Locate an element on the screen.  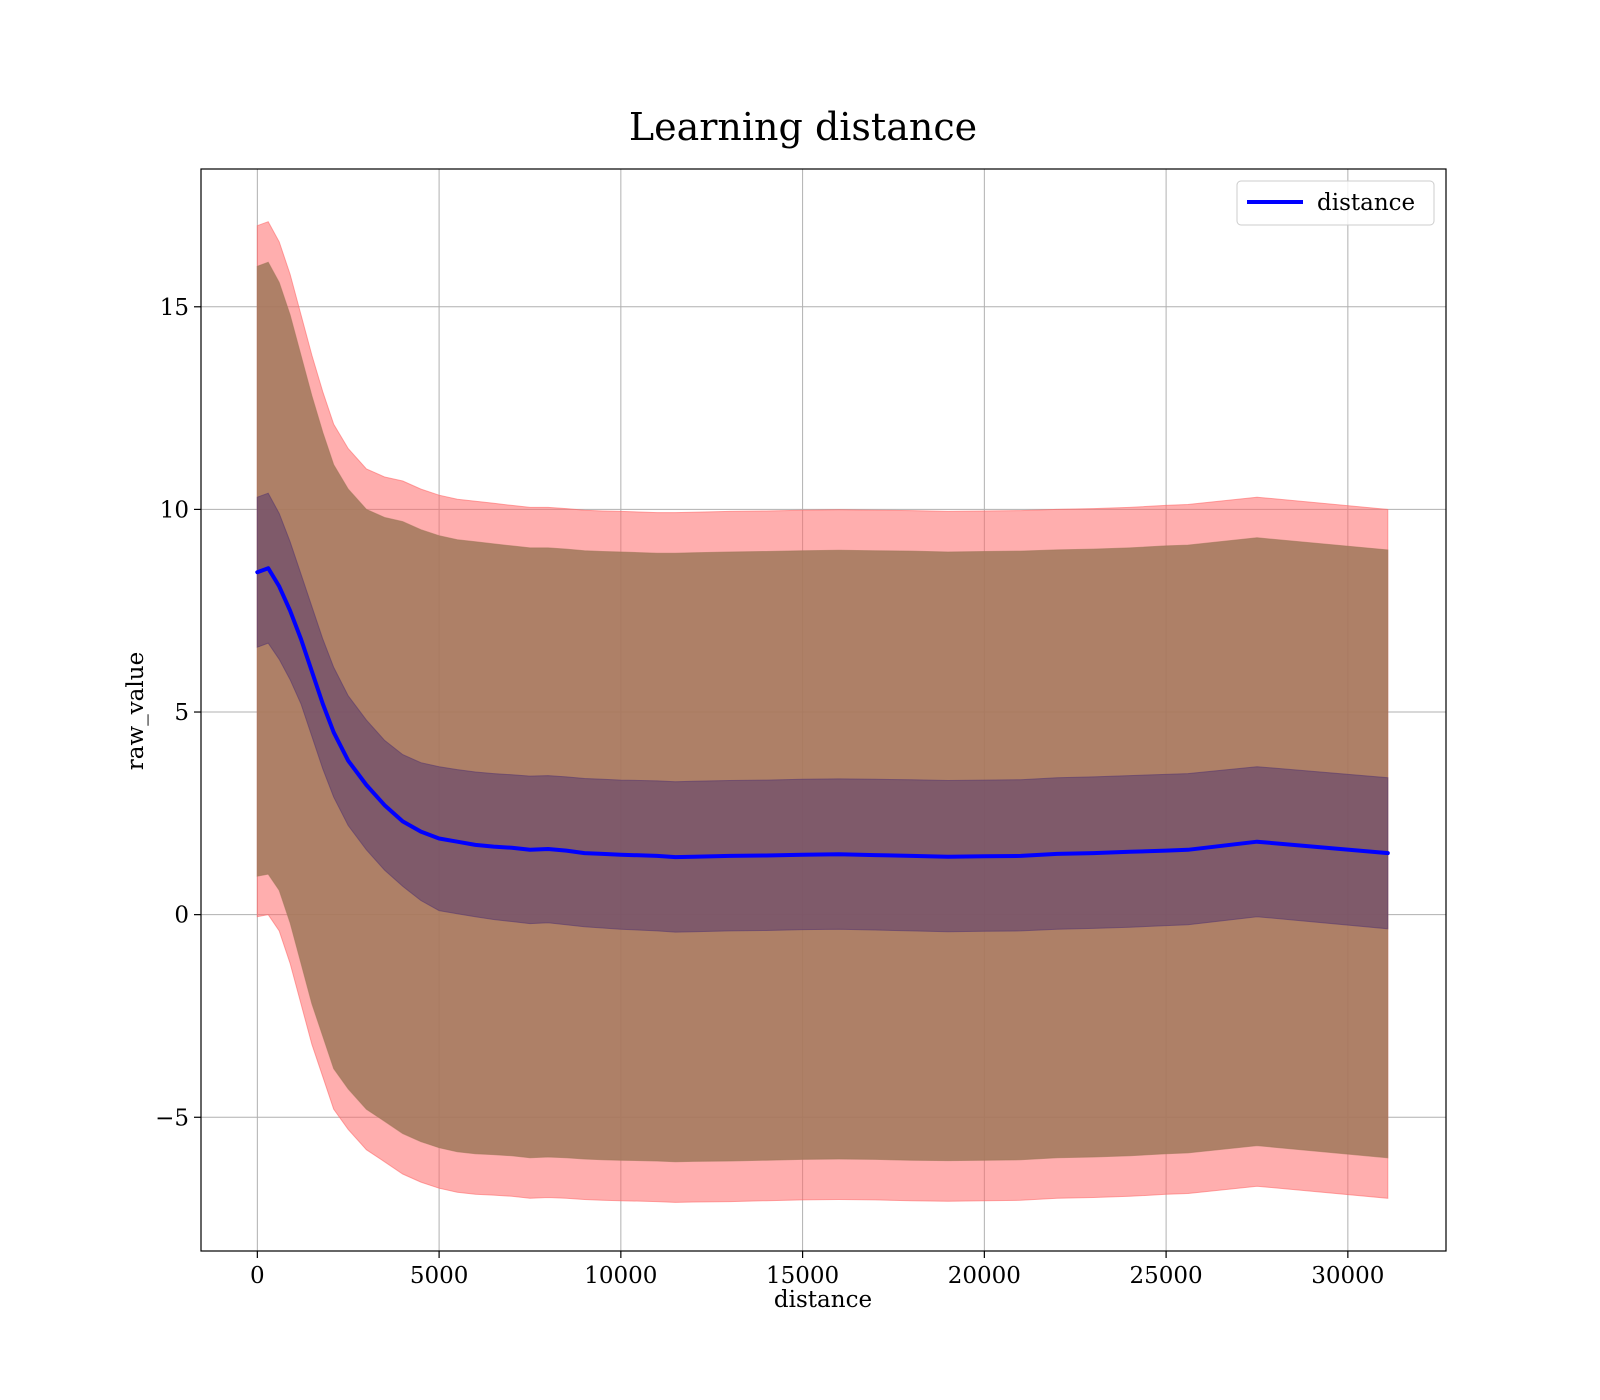
legend-label-distance: distance is located at coordinates (1366, 203).